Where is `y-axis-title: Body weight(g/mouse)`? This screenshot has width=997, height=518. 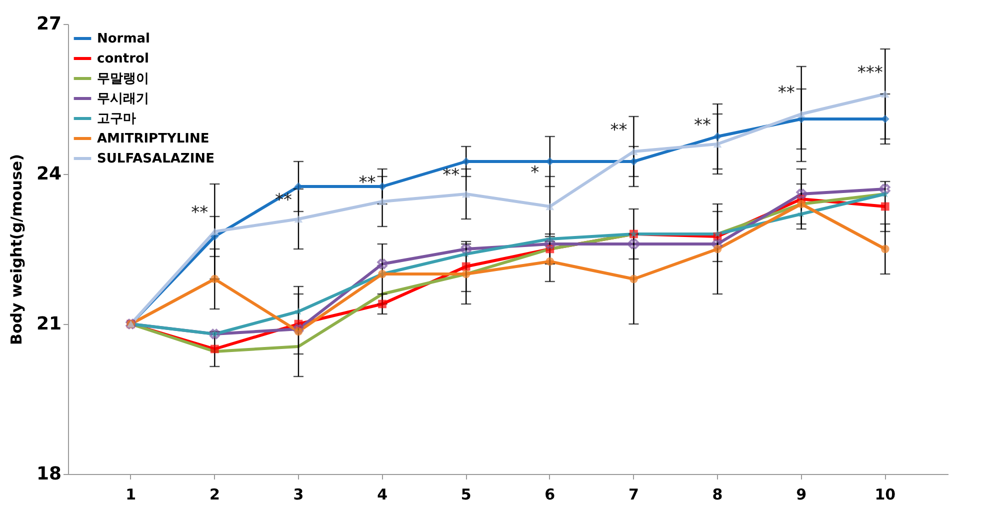
y-axis-title: Body weight(g/mouse) is located at coordinates (16, 249).